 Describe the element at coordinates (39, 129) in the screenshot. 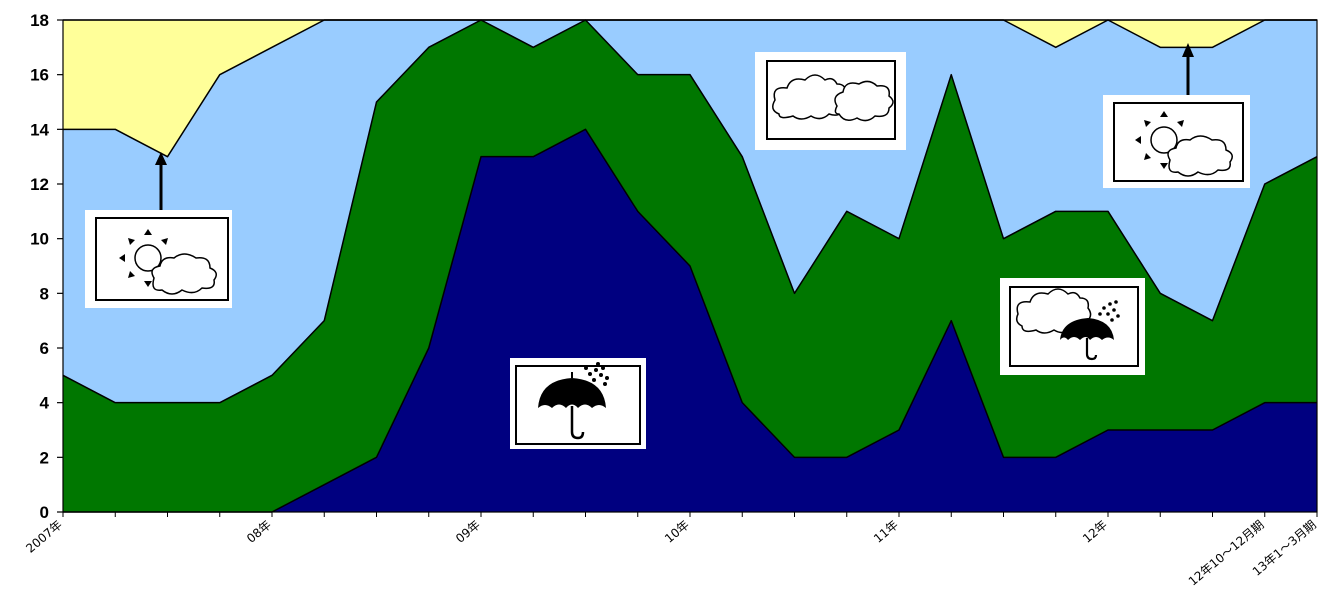

I see `y-tick-label: 14` at that location.